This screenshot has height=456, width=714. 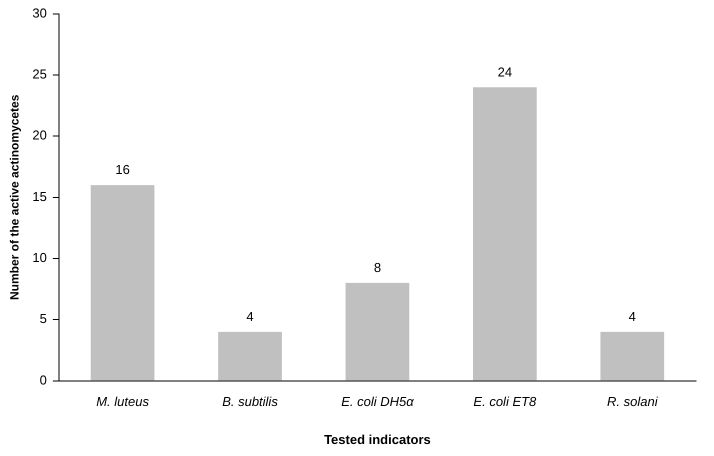 What do you see at coordinates (505, 72) in the screenshot?
I see `data-label: 24` at bounding box center [505, 72].